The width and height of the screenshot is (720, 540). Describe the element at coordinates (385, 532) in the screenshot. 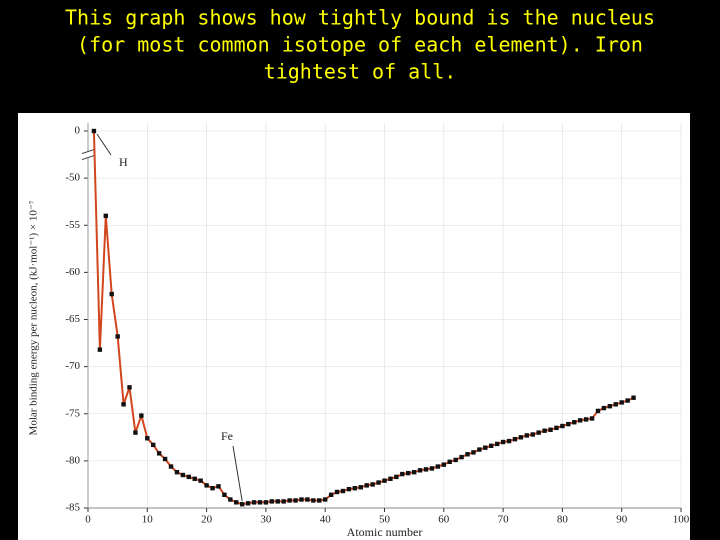

I see `x-axis-label: Atomic number` at that location.